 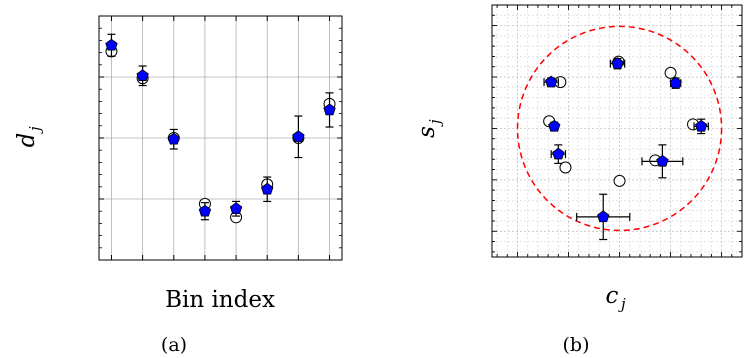 I want to click on panel-b-y-axis-label-sub: j, so click(x=435, y=123).